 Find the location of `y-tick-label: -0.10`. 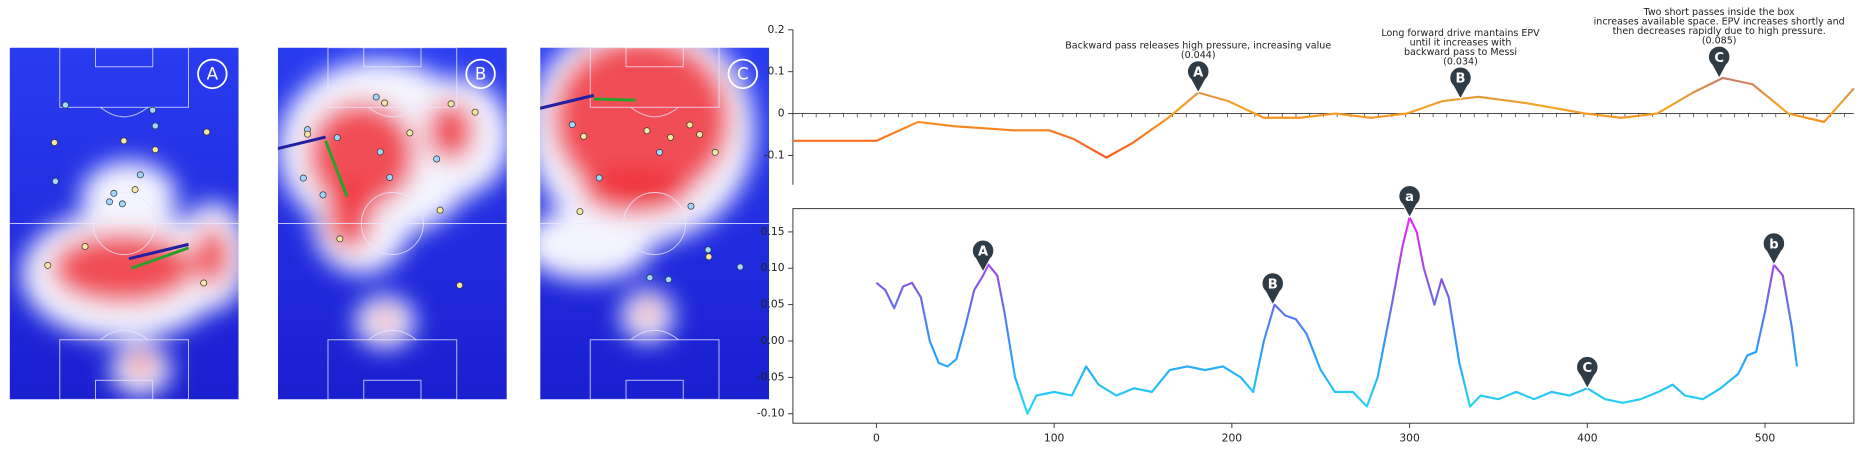

y-tick-label: -0.10 is located at coordinates (771, 413).